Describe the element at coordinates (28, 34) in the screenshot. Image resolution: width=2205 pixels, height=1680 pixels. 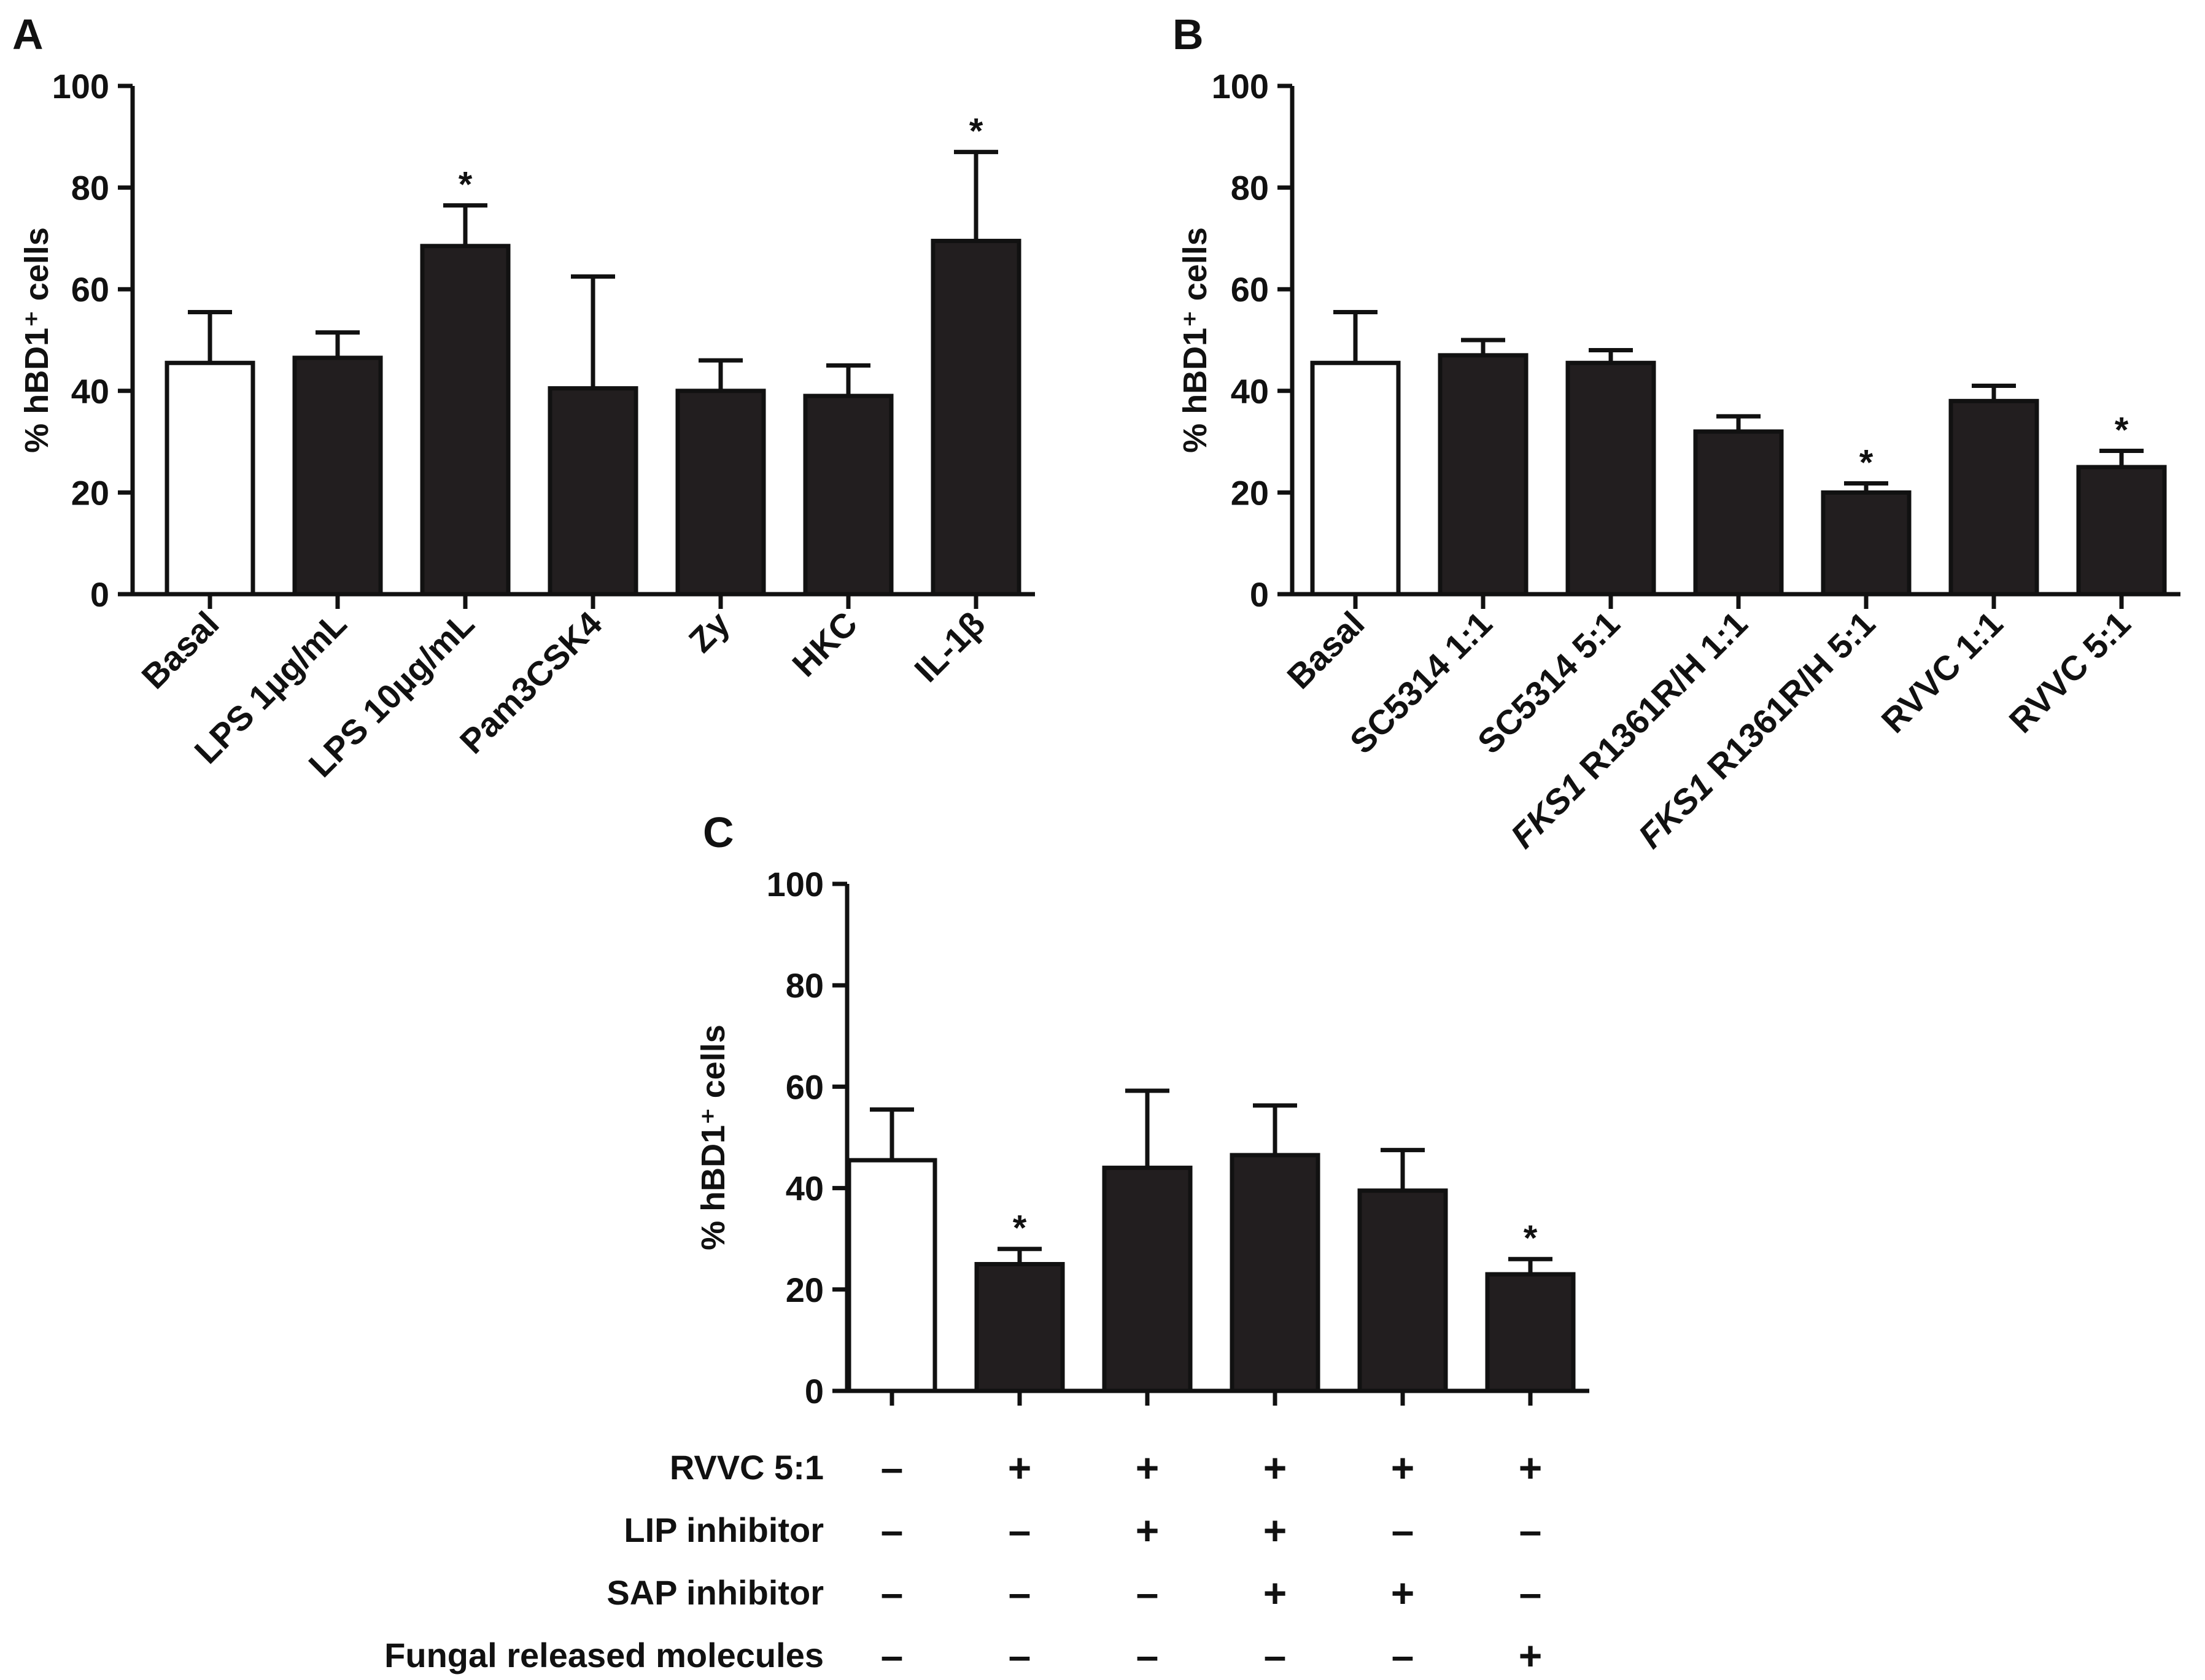
I see `panel-a-letter: A` at that location.